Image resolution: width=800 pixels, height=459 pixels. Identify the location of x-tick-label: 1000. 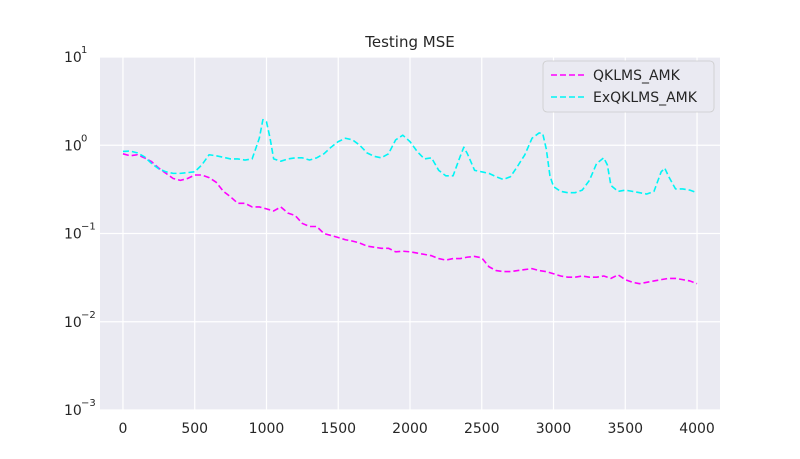
(267, 429).